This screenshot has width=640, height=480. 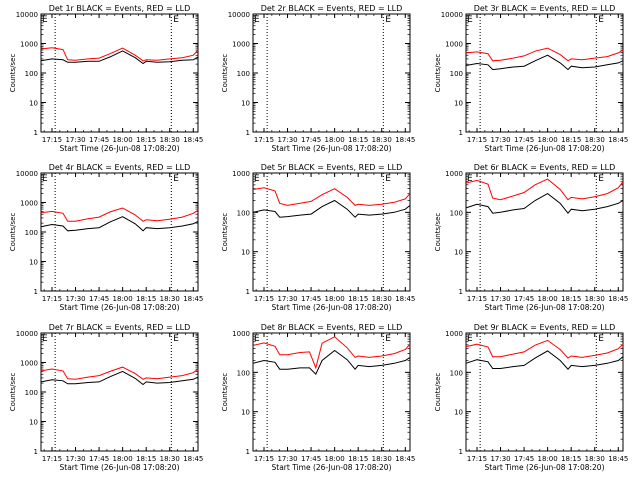 I want to click on chart-title: Det 7r BLACK = Events, RED = LLD, so click(x=120, y=327).